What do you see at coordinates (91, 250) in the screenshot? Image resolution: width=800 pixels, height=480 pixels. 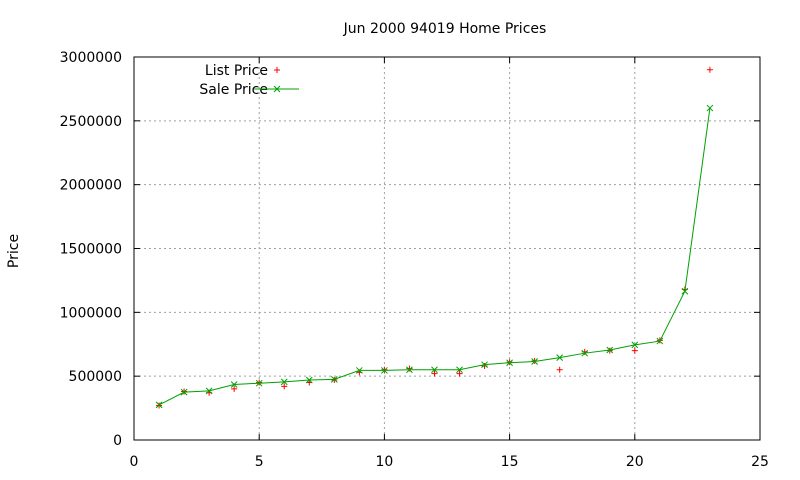 I see `y-tick-label: 1500000` at bounding box center [91, 250].